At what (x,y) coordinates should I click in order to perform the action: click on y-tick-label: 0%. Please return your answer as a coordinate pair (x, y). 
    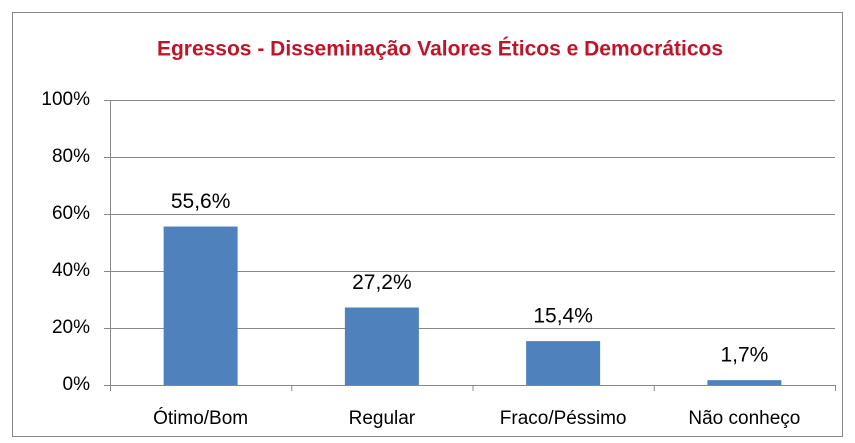
    Looking at the image, I should click on (77, 384).